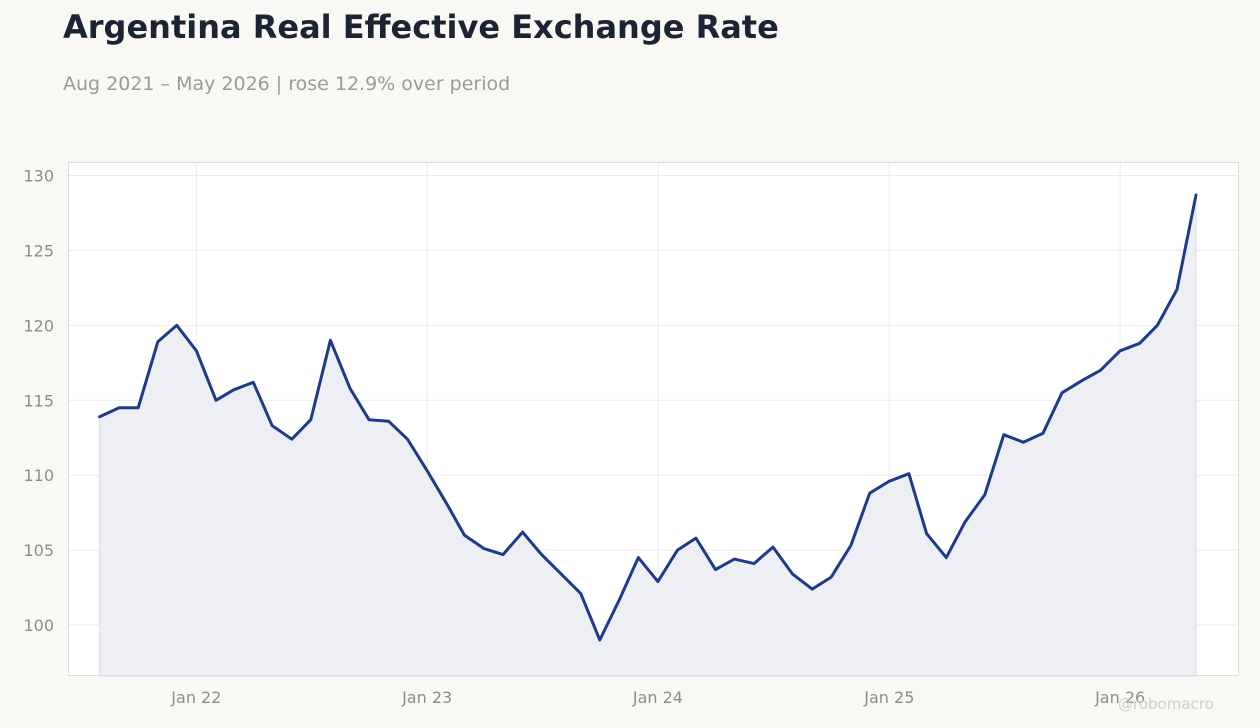 Image resolution: width=1260 pixels, height=728 pixels. What do you see at coordinates (38, 325) in the screenshot?
I see `y-tick-label: 120` at bounding box center [38, 325].